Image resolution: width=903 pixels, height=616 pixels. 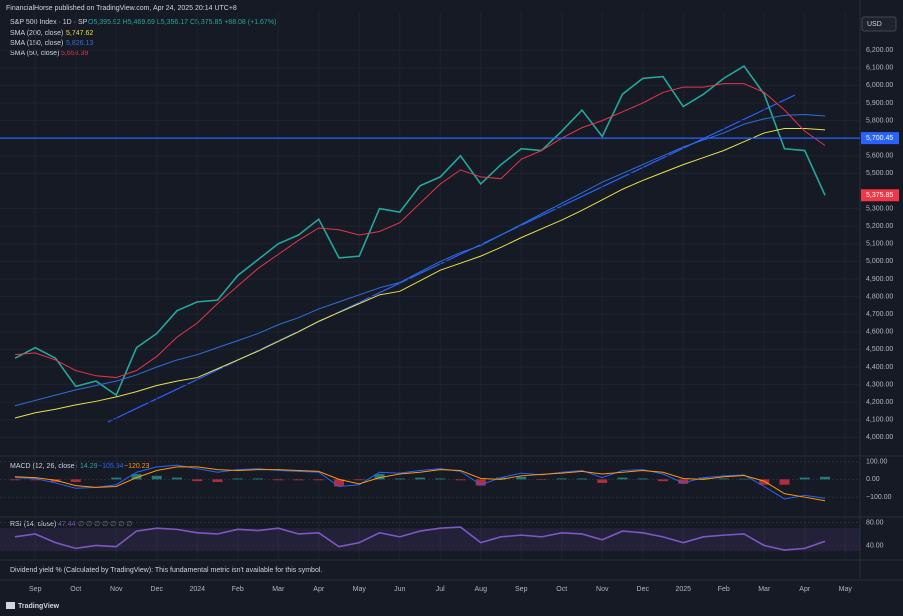 I want to click on y-tick-label: 0.00, so click(x=873, y=479).